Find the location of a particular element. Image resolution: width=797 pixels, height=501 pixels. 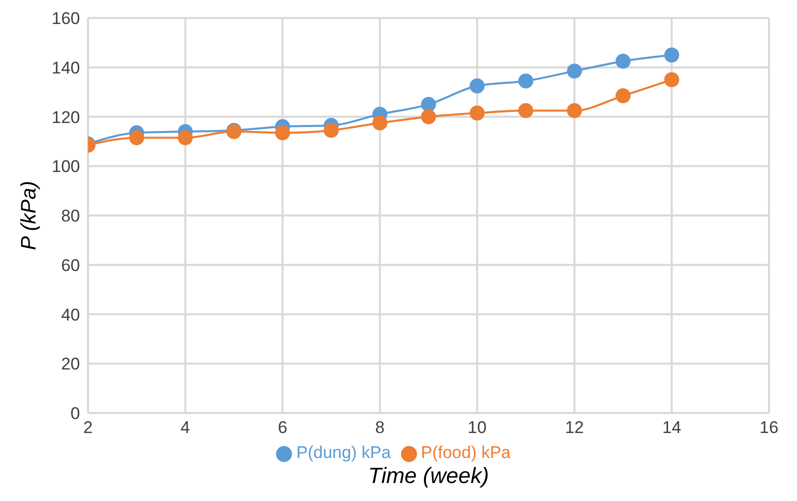

y-tick-label: 20 is located at coordinates (70, 364).